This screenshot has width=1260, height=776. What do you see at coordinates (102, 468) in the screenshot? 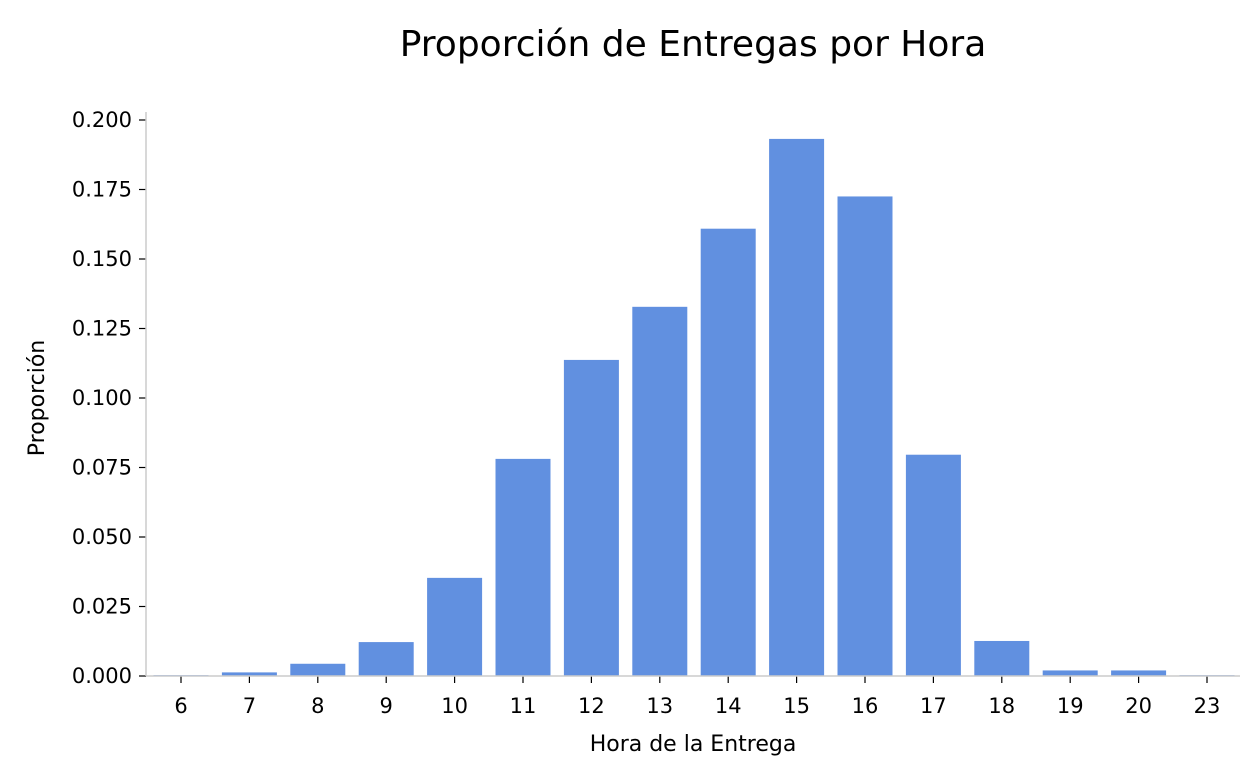
I see `y-tick-label: 0.075` at bounding box center [102, 468].